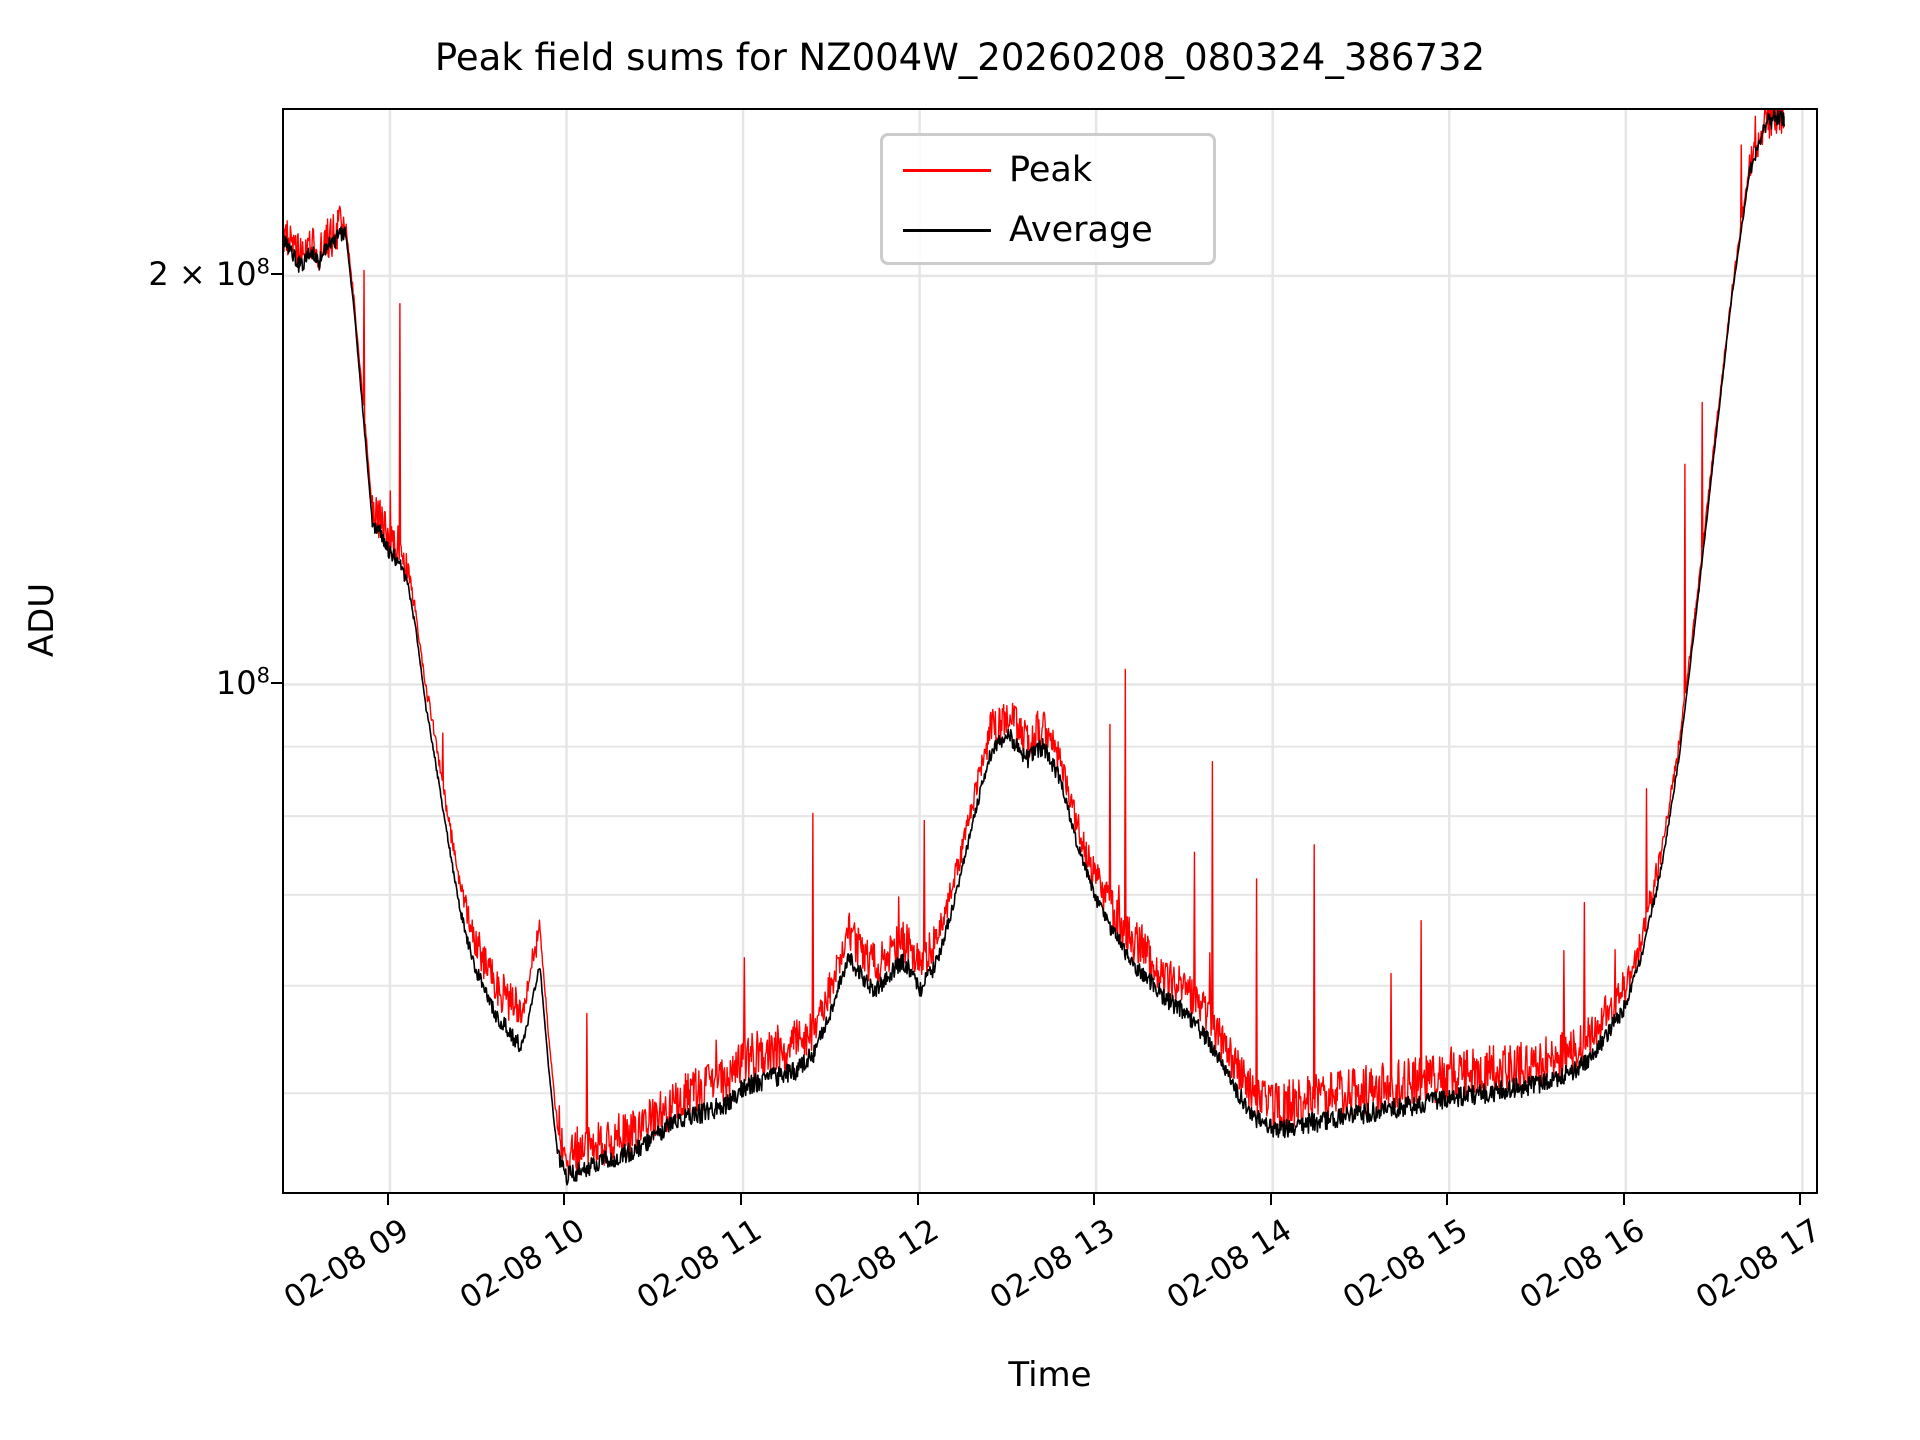  I want to click on legend-box: Peak Average, so click(1048, 199).